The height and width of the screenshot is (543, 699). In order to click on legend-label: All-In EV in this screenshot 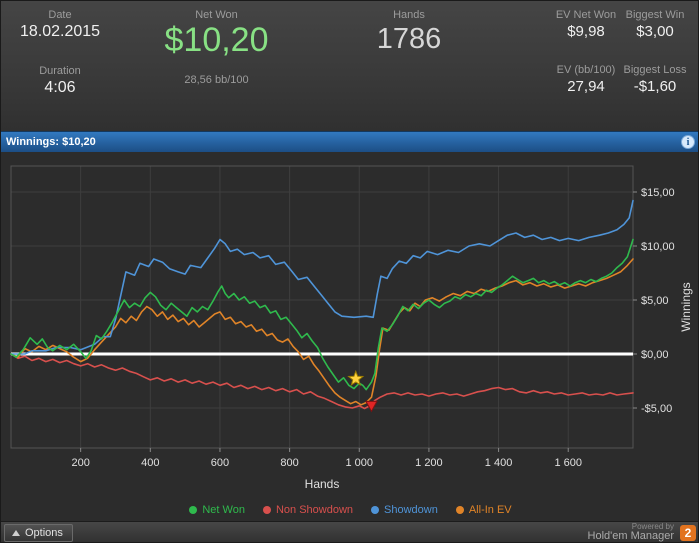, I will do `click(490, 510)`.